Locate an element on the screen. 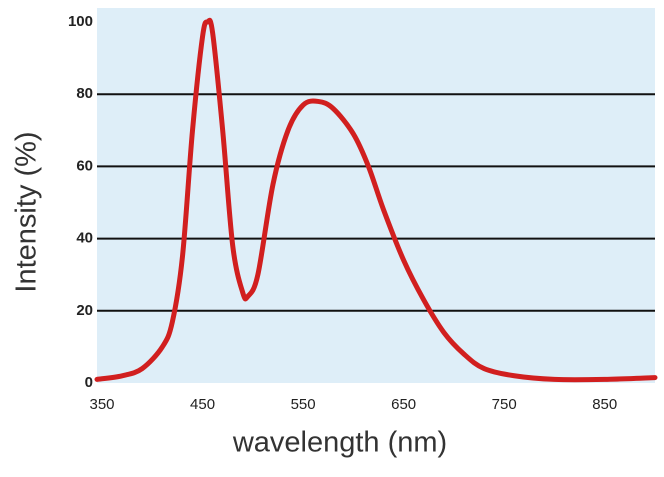 The image size is (664, 477). x-tick-label: 350 is located at coordinates (102, 404).